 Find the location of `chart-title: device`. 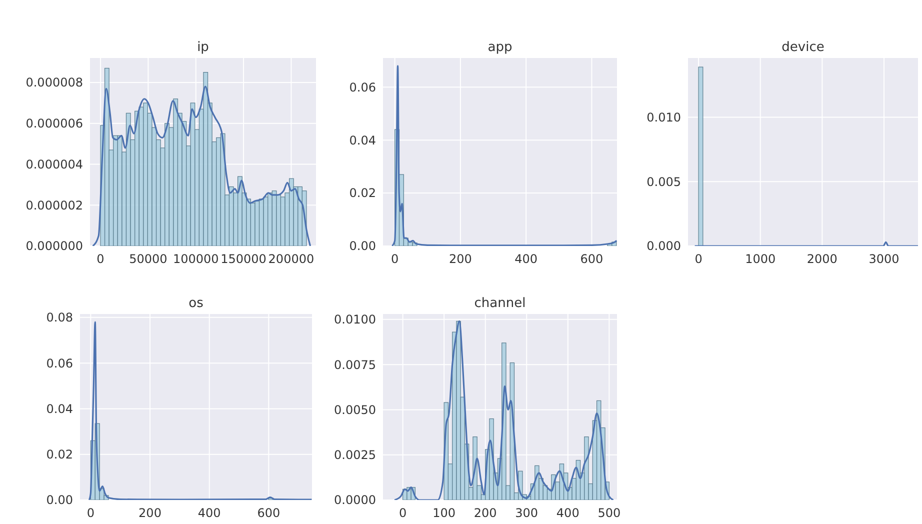

chart-title: device is located at coordinates (803, 47).